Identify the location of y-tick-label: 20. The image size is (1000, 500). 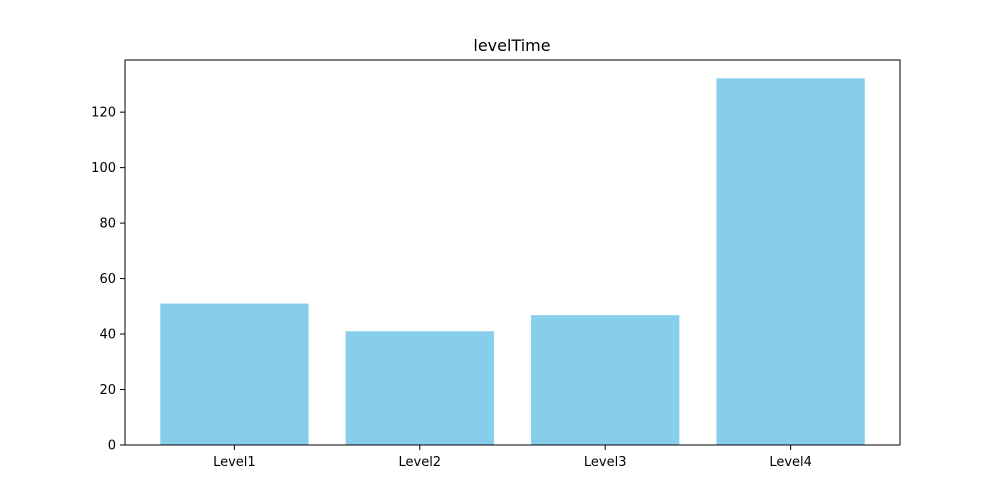
(107, 390).